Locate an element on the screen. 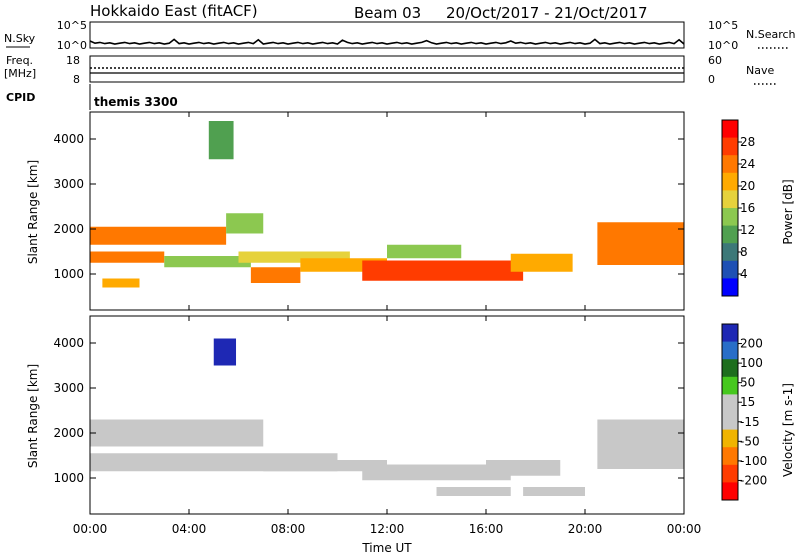 This screenshot has width=800, height=554. noise-right-tick-bottom: 10^0 is located at coordinates (723, 45).